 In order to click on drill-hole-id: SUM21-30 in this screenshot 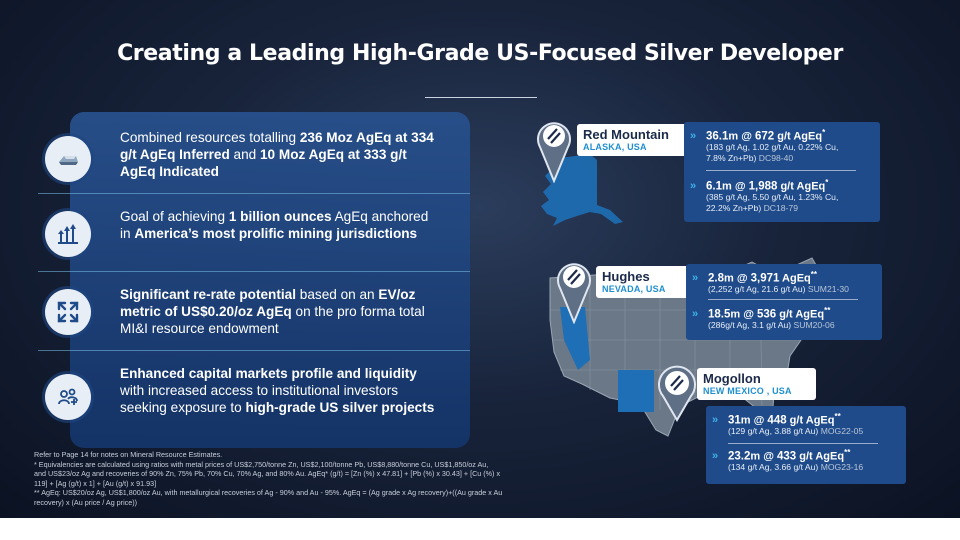, I will do `click(828, 289)`.